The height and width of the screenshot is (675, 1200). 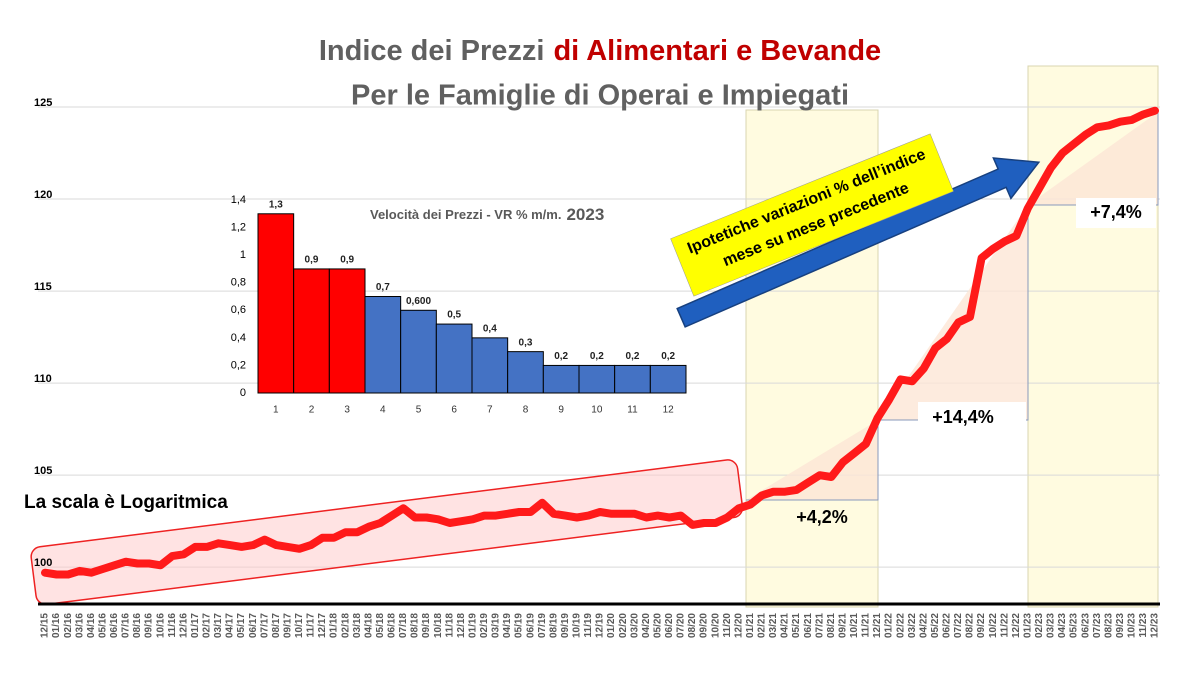 What do you see at coordinates (657, 625) in the screenshot?
I see `x-tick-label: 05/20` at bounding box center [657, 625].